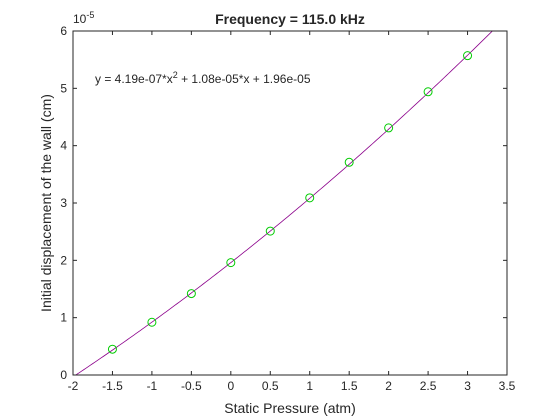 Image resolution: width=560 pixels, height=420 pixels. What do you see at coordinates (90, 15) in the screenshot?
I see `y-axis-exponent-power: -5` at bounding box center [90, 15].